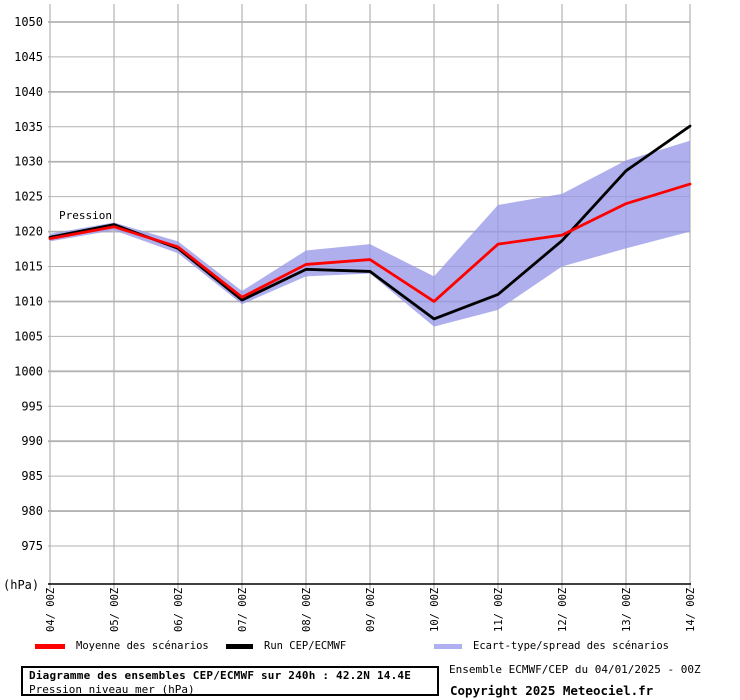 The width and height of the screenshot is (740, 700). Describe the element at coordinates (179, 610) in the screenshot. I see `x-tick-label: 06/ 00Z` at that location.